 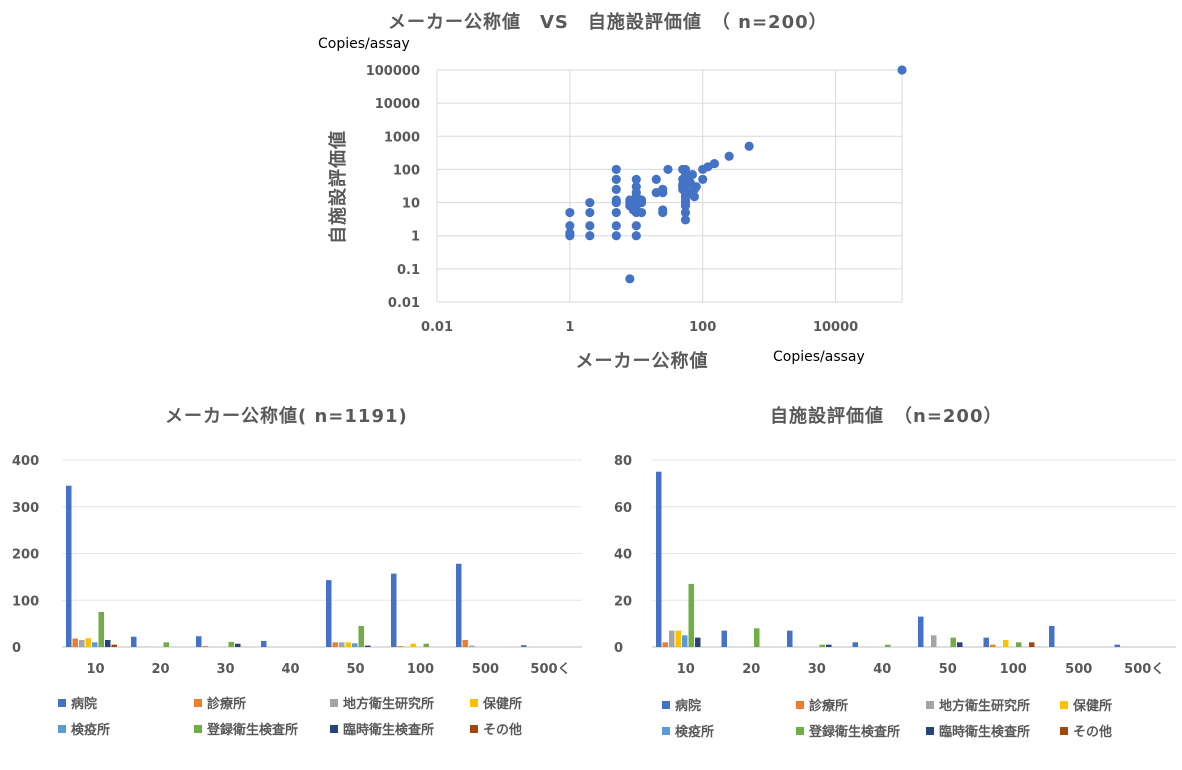 I want to click on legend-item: その他, so click(x=496, y=728).